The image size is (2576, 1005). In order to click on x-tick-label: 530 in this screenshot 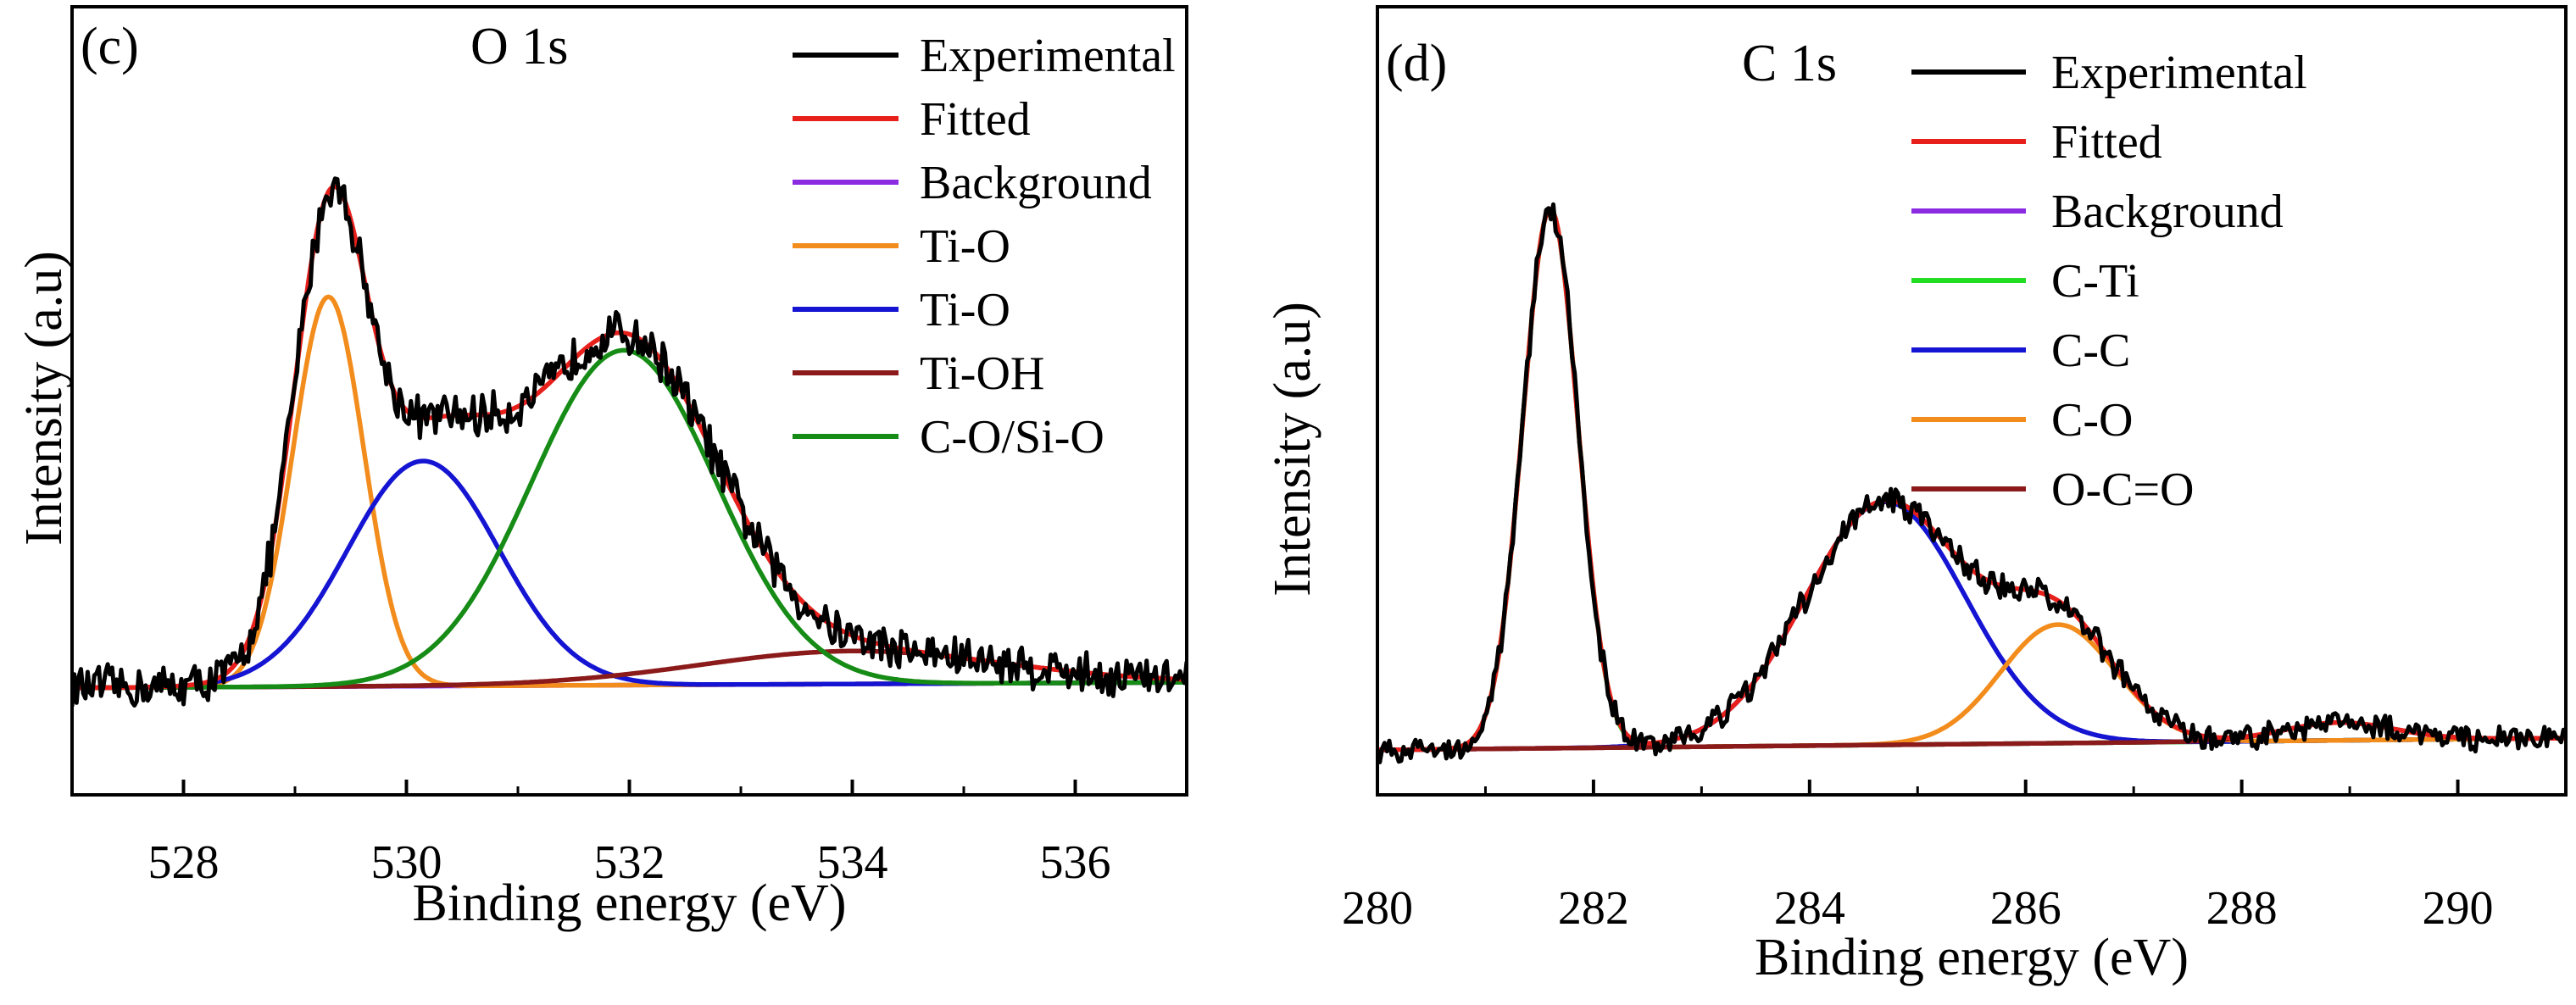, I will do `click(406, 862)`.